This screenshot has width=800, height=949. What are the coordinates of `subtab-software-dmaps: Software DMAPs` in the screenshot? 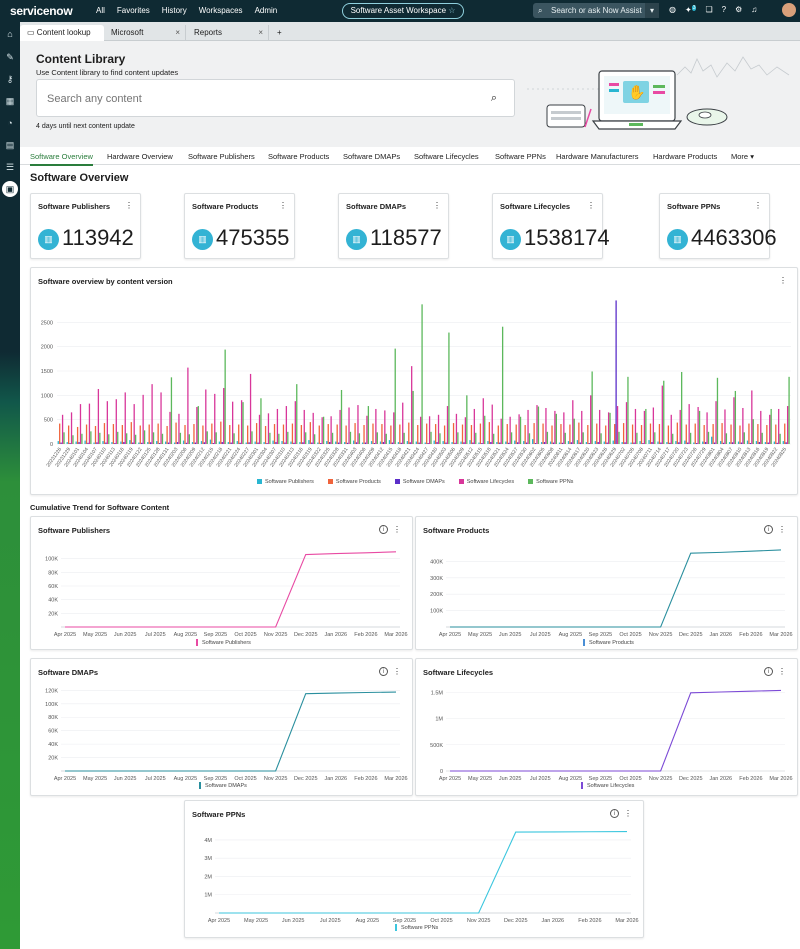 It's located at (372, 156).